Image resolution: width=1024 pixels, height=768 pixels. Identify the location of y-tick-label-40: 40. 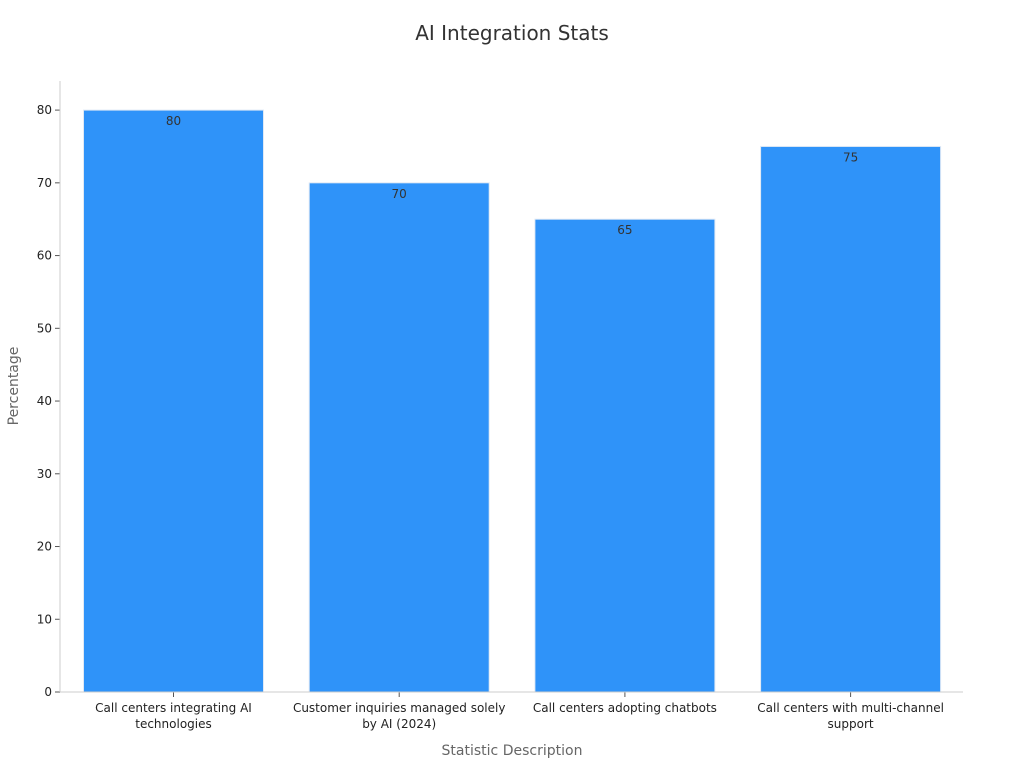
(44, 401).